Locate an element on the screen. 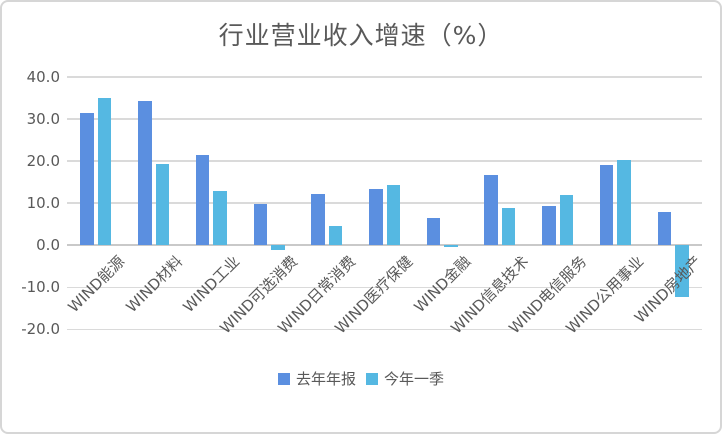 The width and height of the screenshot is (722, 434). bar-今年一季-WIND材料 is located at coordinates (162, 205).